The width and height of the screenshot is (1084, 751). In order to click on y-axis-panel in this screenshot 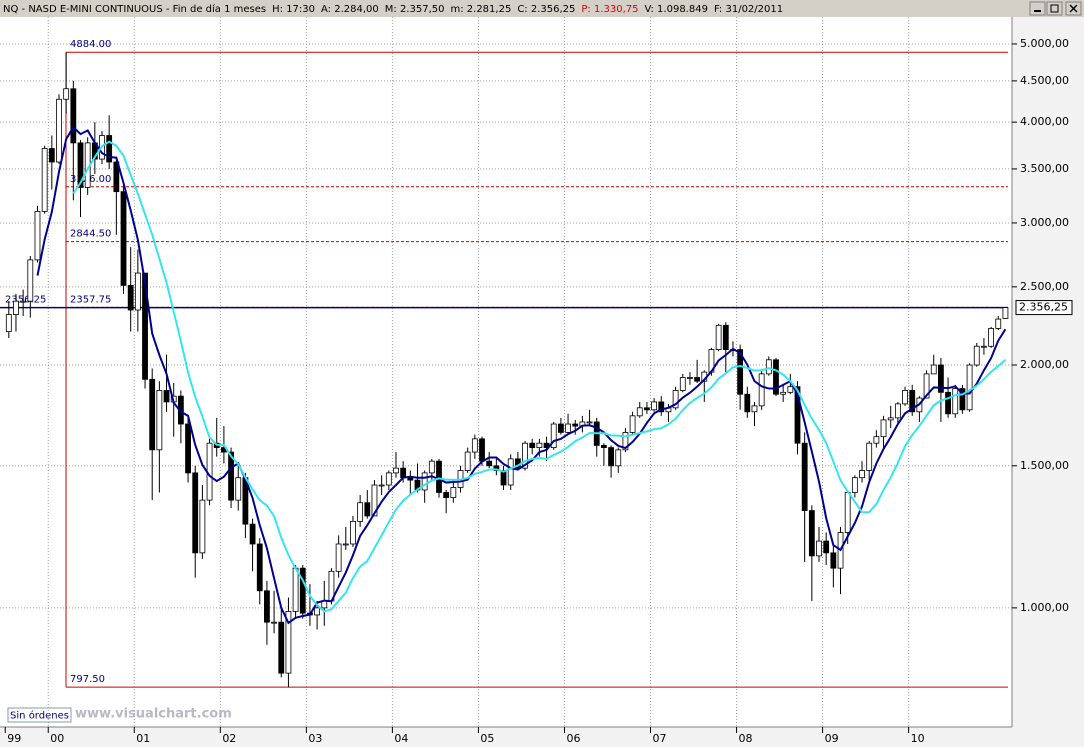, I will do `click(1048, 372)`.